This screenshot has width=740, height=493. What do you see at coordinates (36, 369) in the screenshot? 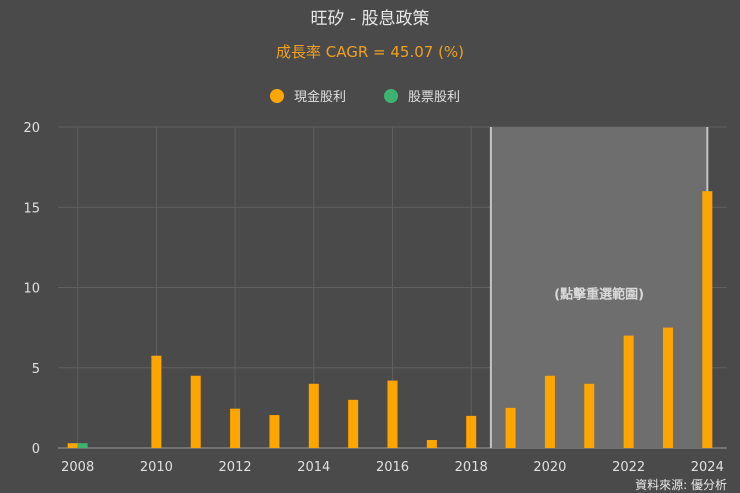
I see `y-tick-label: 5` at bounding box center [36, 369].